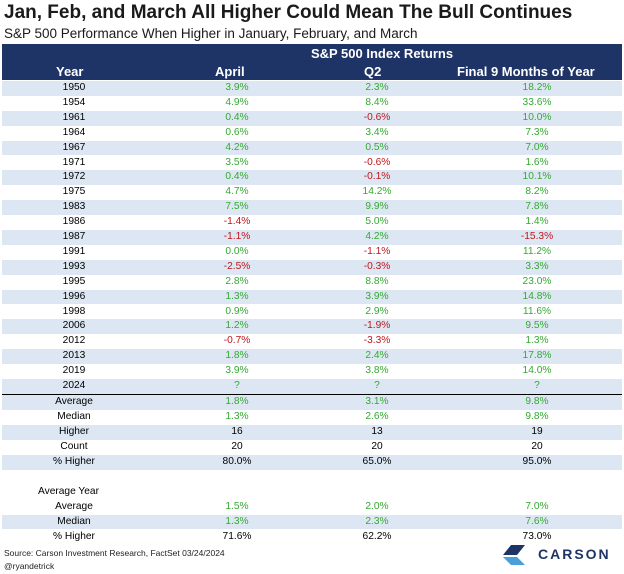 The height and width of the screenshot is (574, 624). I want to click on cell-april: 1.3%, so click(237, 296).